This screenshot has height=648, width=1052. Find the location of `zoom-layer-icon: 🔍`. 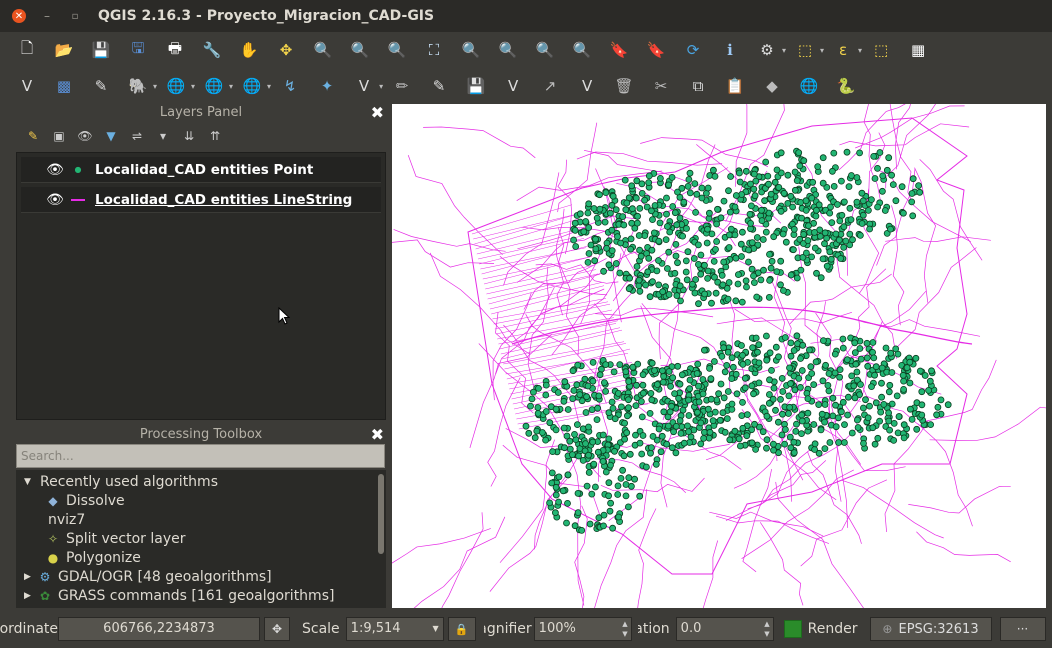

zoom-layer-icon: 🔍 is located at coordinates (508, 50).